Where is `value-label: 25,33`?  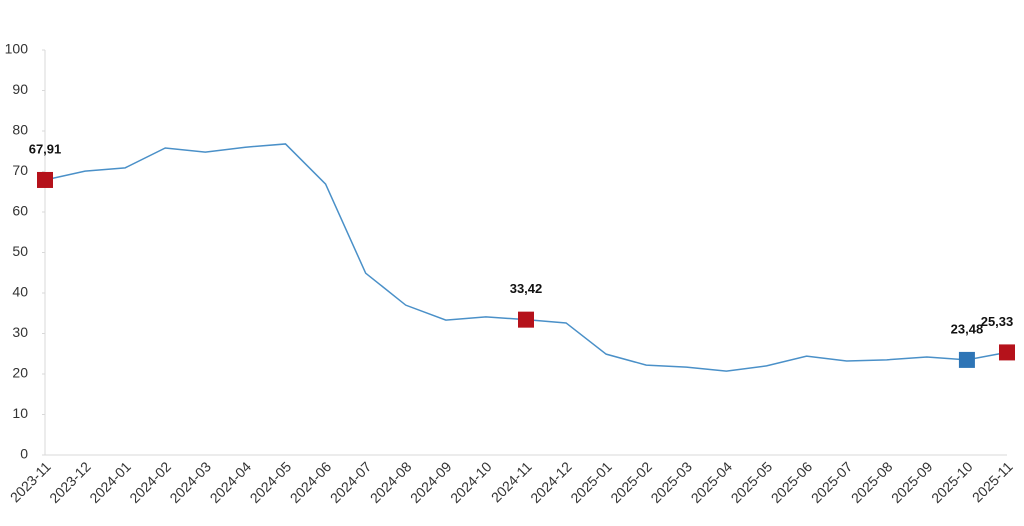 value-label: 25,33 is located at coordinates (997, 321).